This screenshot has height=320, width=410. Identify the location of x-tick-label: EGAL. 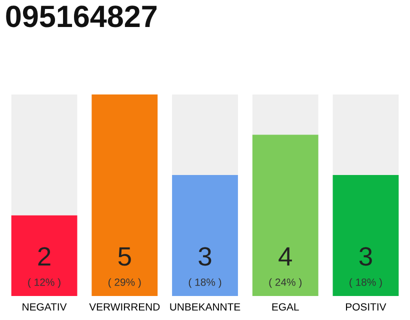
(285, 307).